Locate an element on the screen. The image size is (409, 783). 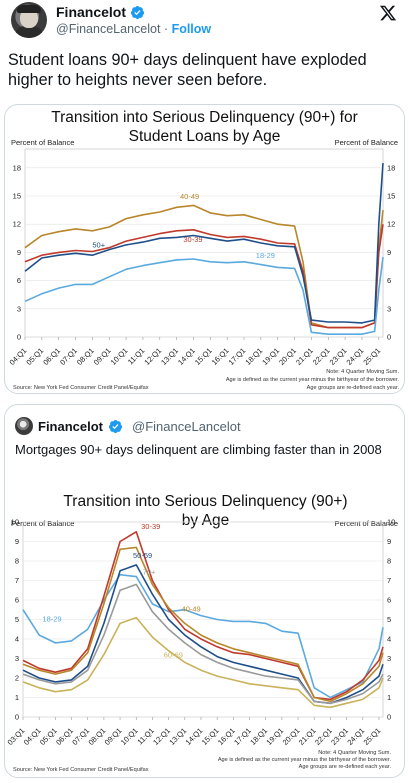
quoted-handle: @FinanceLancelot is located at coordinates (186, 426).